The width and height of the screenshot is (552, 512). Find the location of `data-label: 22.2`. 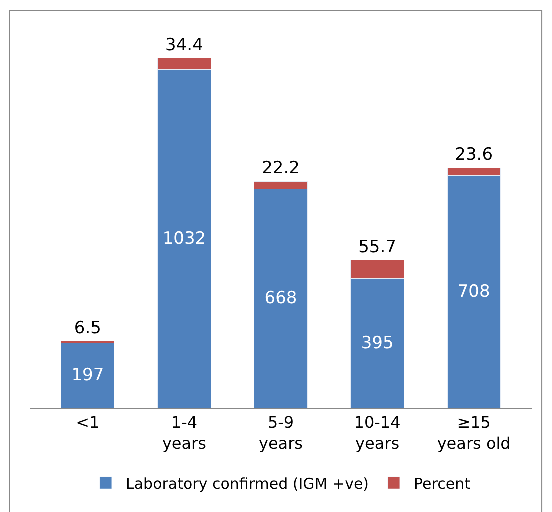

data-label: 22.2 is located at coordinates (281, 168).